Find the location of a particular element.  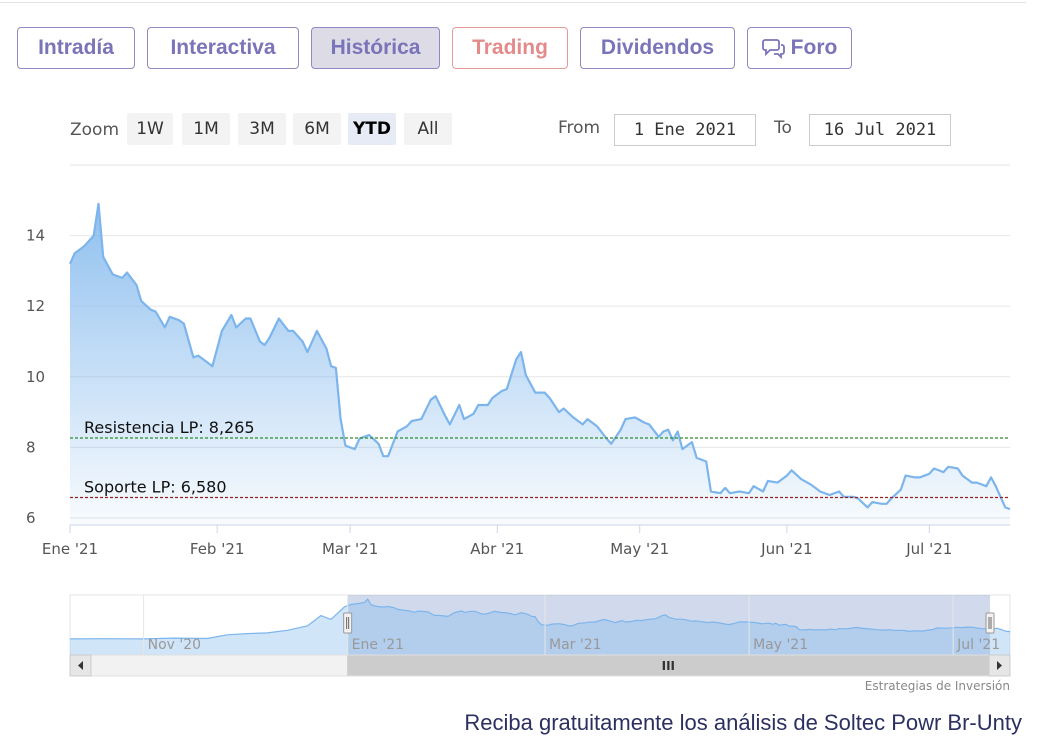

tab-foro: Foro is located at coordinates (799, 48).